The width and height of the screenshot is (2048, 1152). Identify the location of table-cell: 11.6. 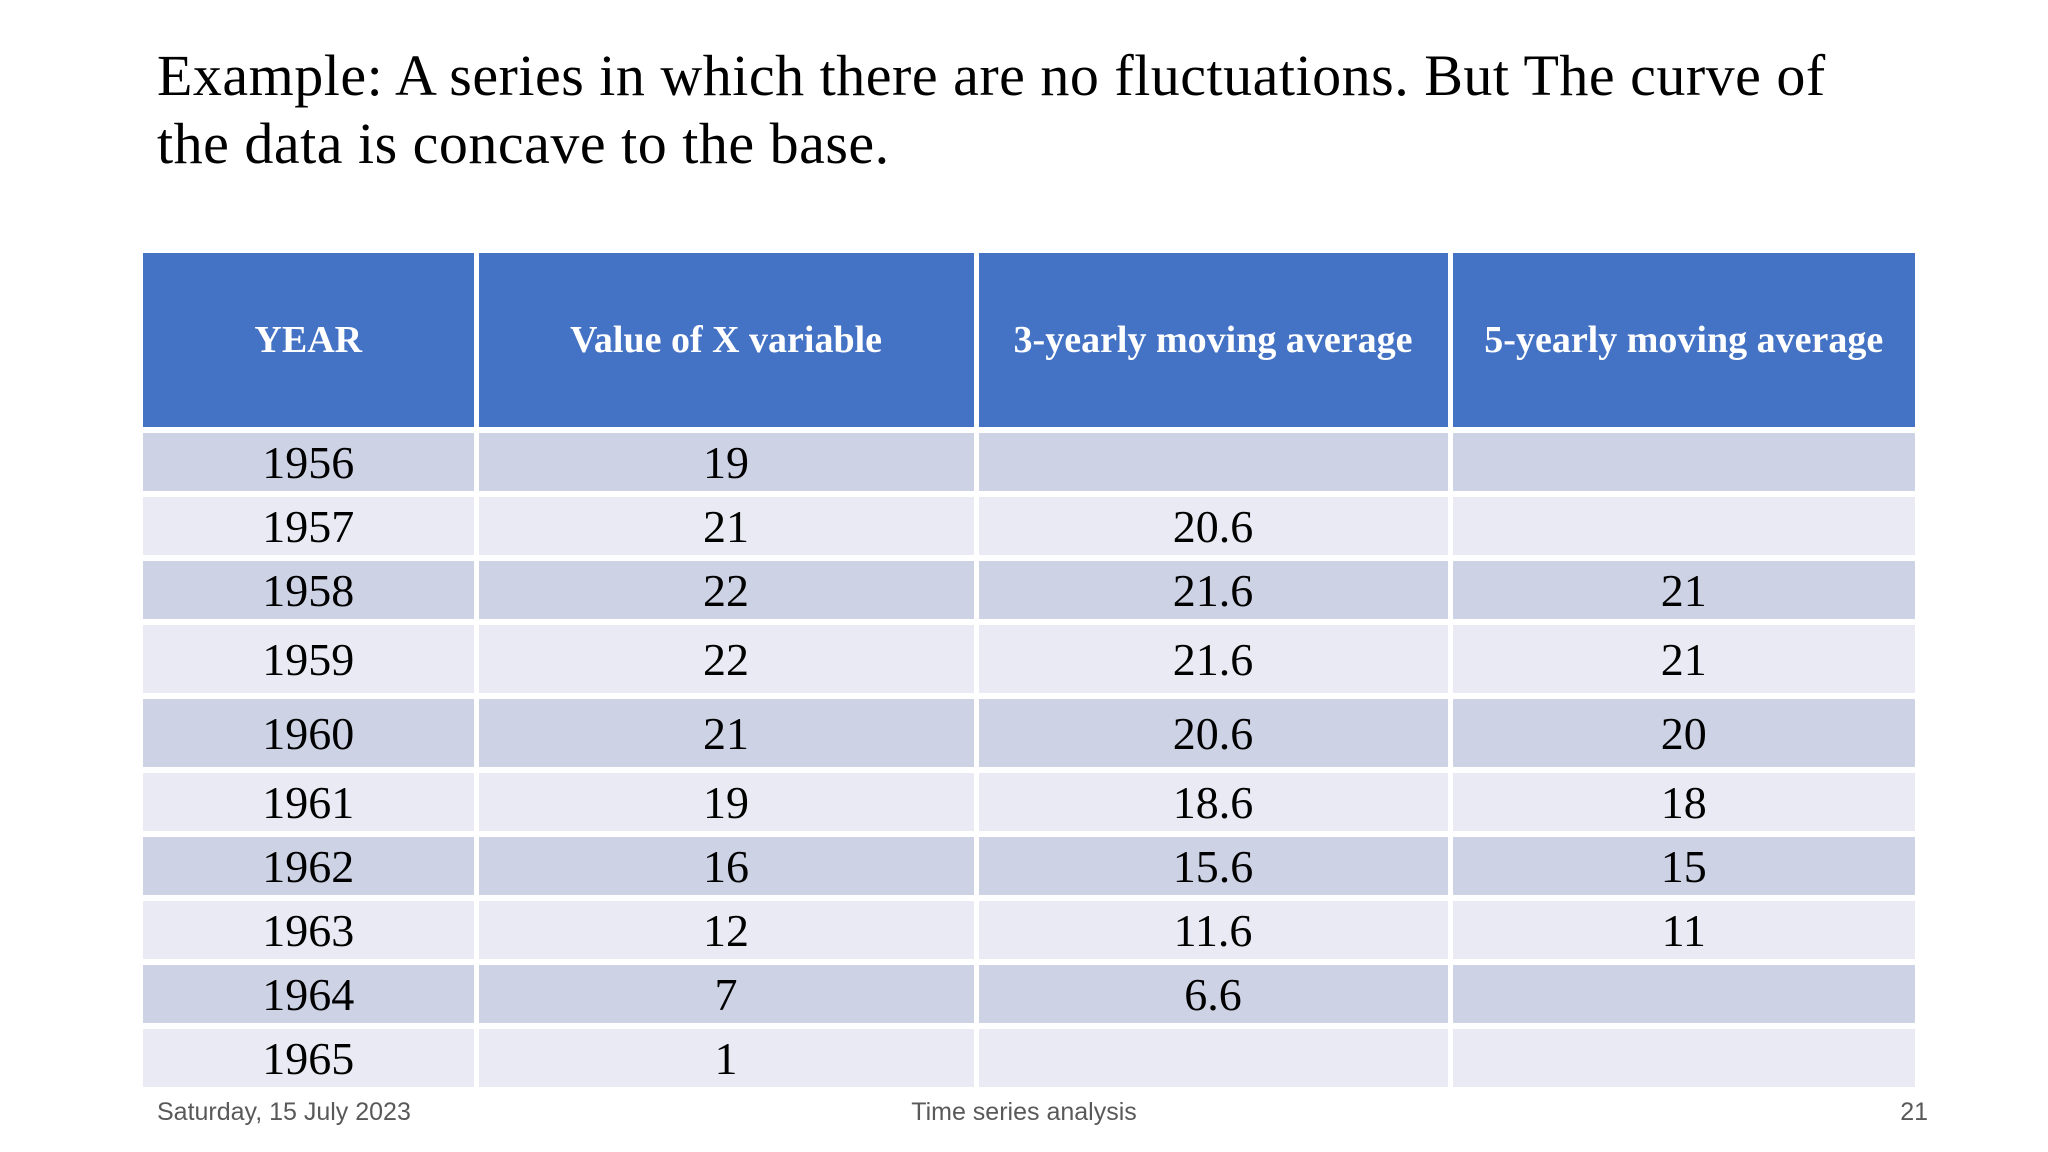
(1213, 930).